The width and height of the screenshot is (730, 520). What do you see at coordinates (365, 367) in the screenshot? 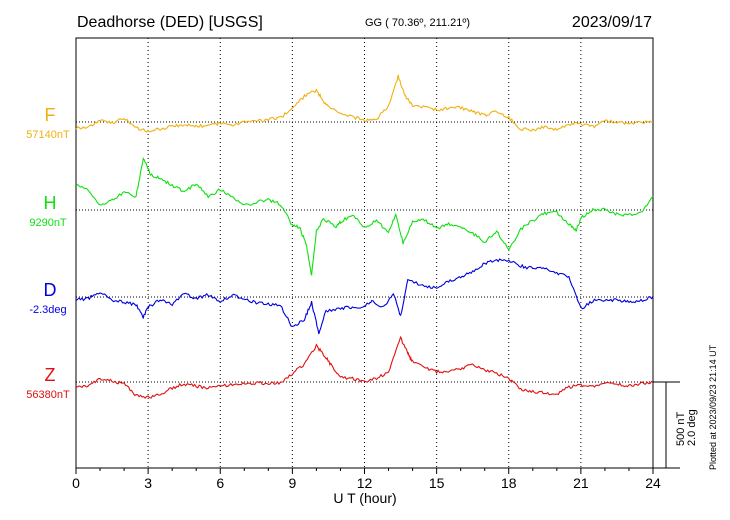
I see `series-z-line` at bounding box center [365, 367].